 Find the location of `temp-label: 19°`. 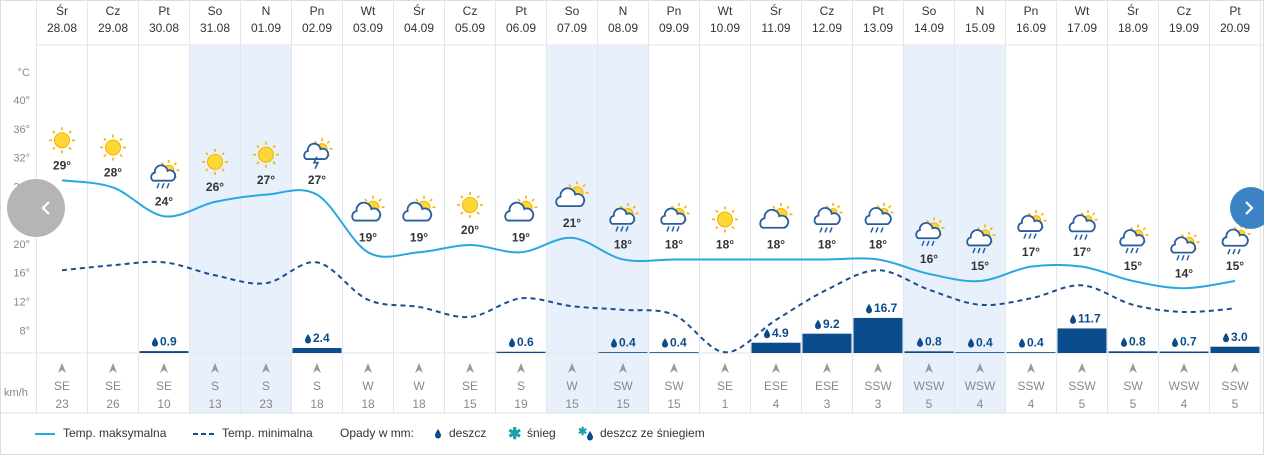

temp-label: 19° is located at coordinates (368, 237).